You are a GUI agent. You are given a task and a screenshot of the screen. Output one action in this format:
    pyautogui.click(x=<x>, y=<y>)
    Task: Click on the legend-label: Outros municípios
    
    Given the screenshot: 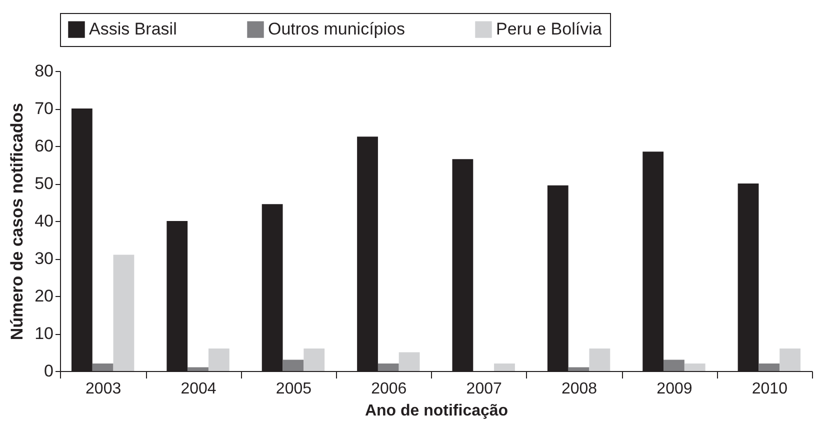 What is the action you would take?
    pyautogui.click(x=336, y=29)
    